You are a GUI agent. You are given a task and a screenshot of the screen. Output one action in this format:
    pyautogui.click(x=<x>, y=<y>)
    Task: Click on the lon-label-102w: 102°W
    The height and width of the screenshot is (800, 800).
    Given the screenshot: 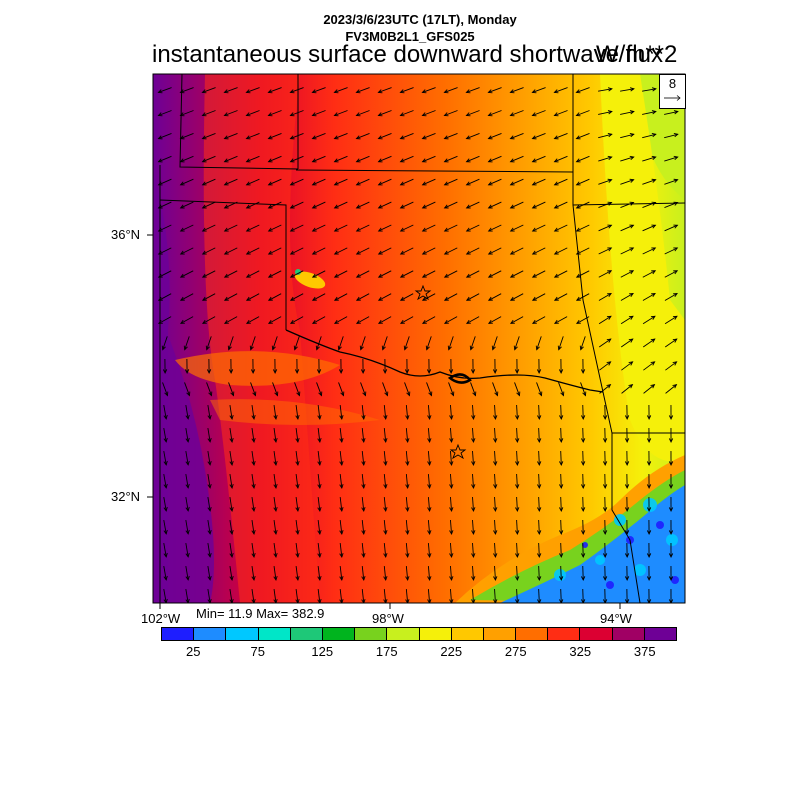 What is the action you would take?
    pyautogui.click(x=161, y=618)
    